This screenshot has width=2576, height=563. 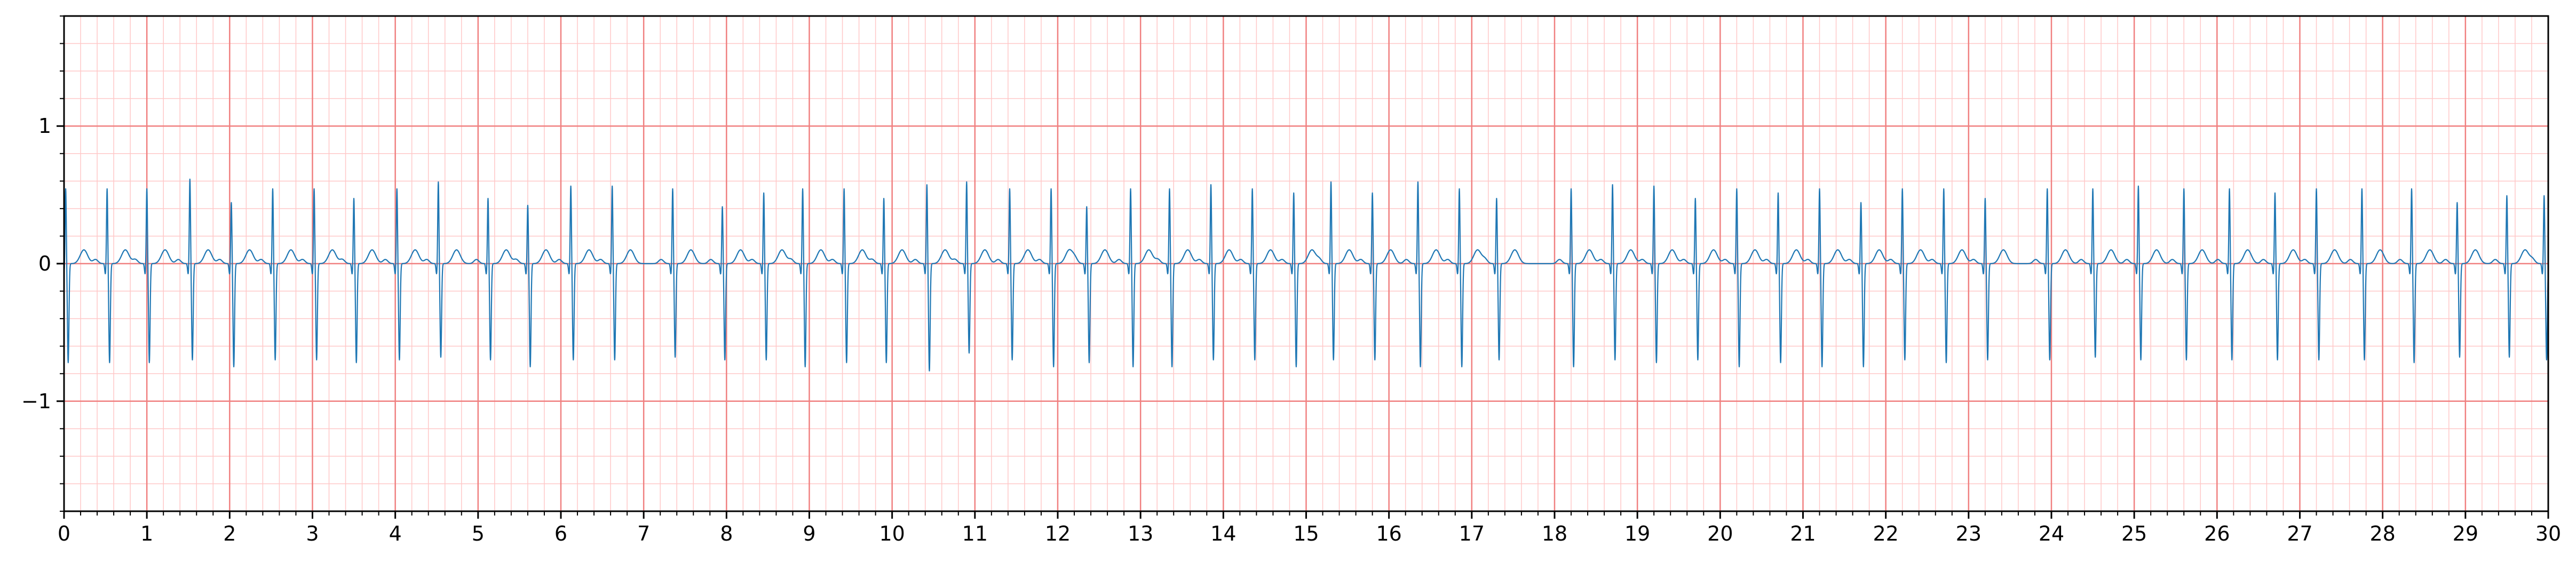 I want to click on x-tick-label: 30, so click(x=2548, y=533).